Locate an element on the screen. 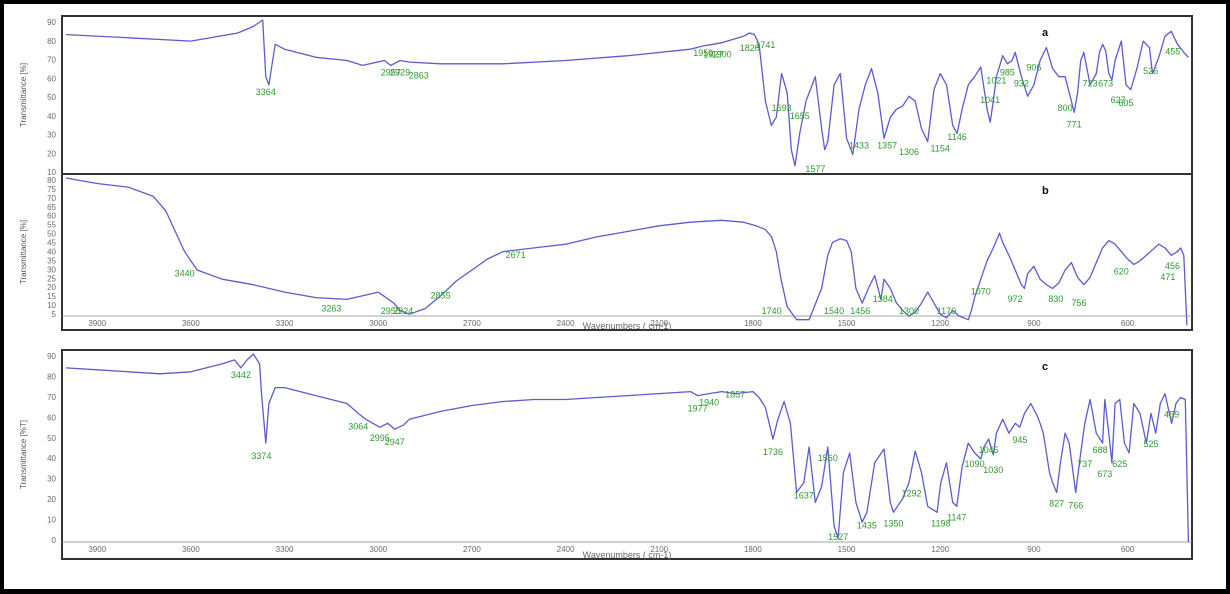 Image resolution: width=1230 pixels, height=594 pixels. panel-b-peak-label: 471 is located at coordinates (1167, 277).